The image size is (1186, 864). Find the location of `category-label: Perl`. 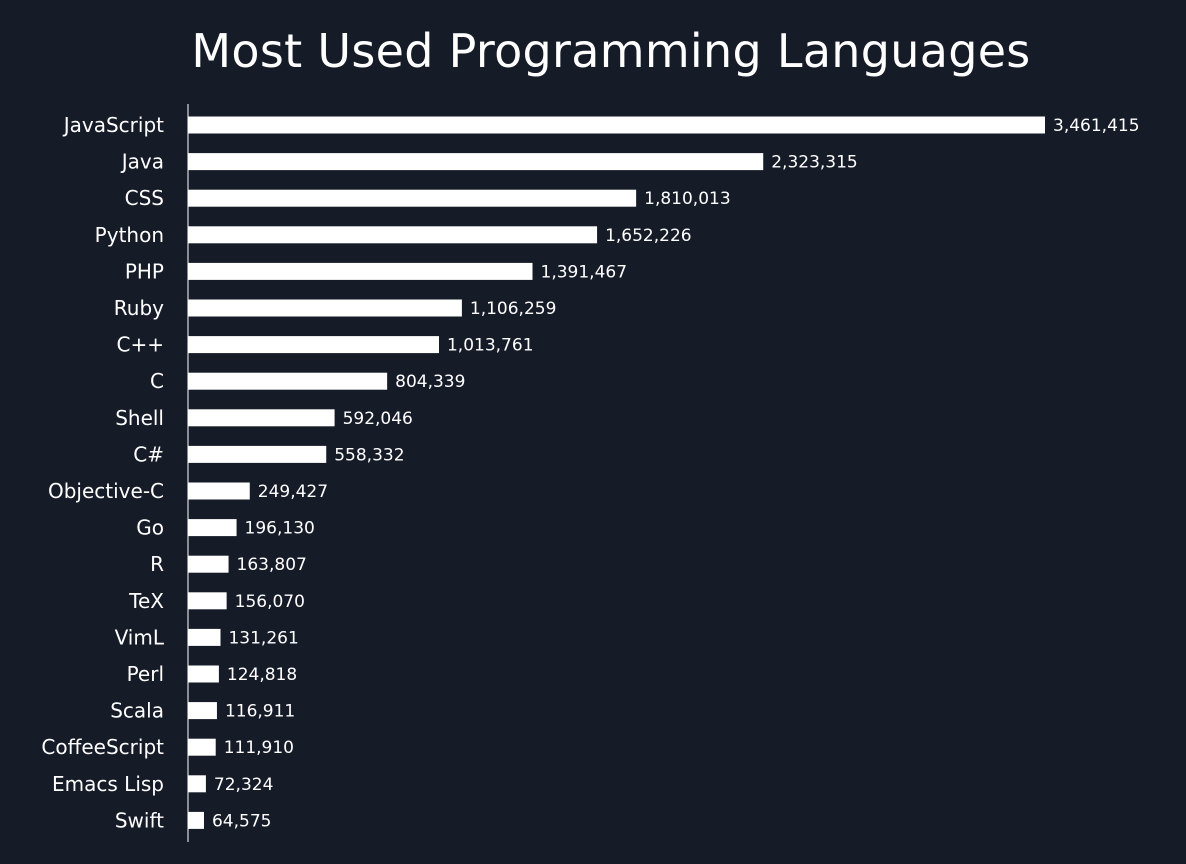

category-label: Perl is located at coordinates (145, 674).